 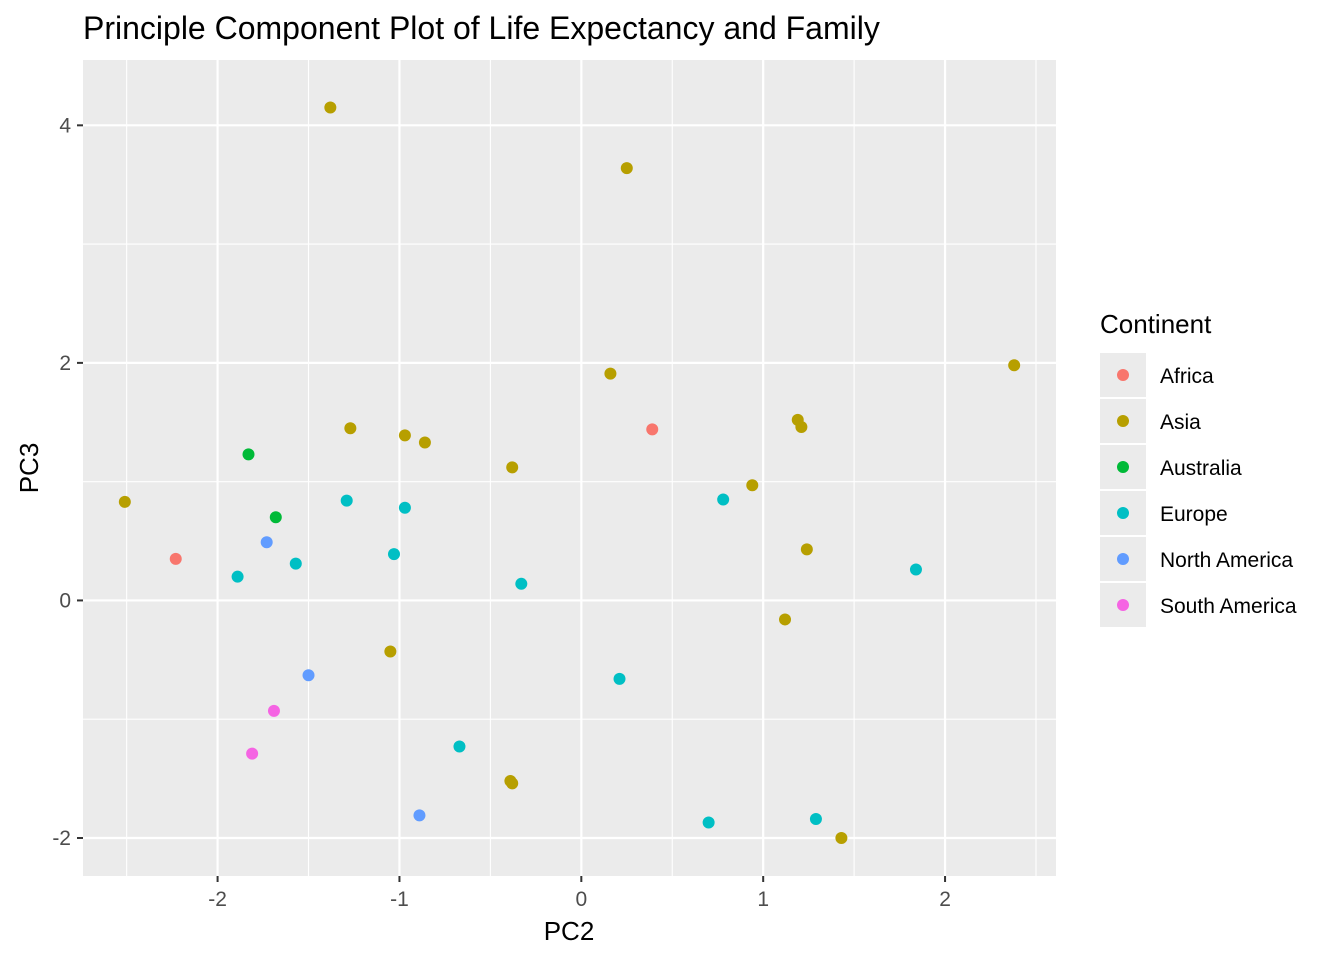 I want to click on legend-item-north-america: North America, so click(x=1196, y=559).